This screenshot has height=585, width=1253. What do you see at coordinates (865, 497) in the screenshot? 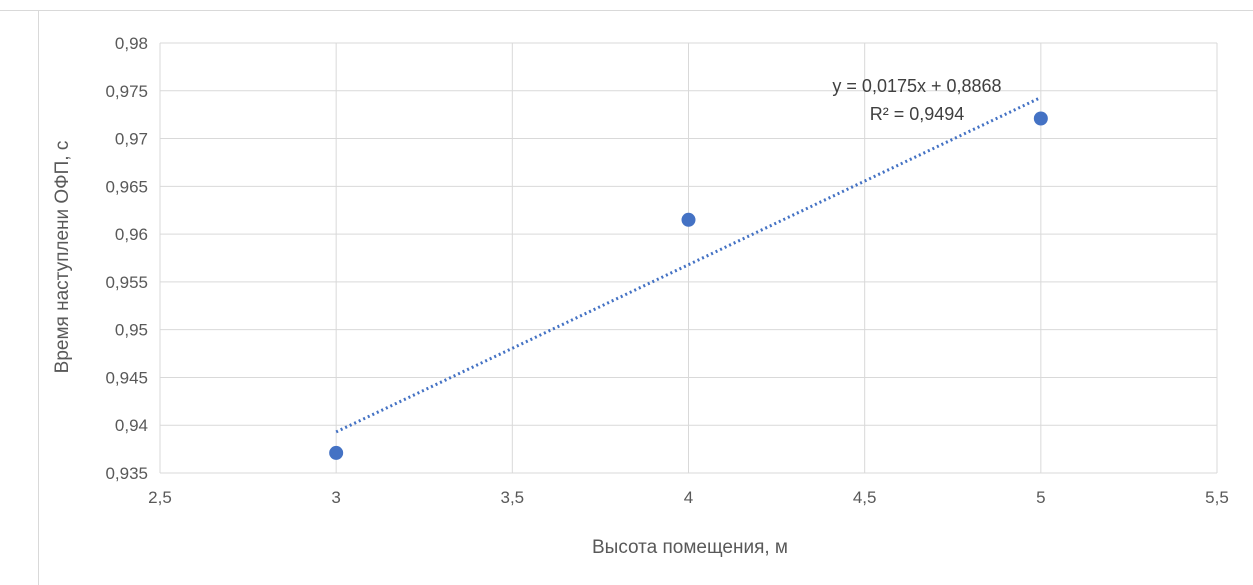
I see `x-tick-label: 4,5` at bounding box center [865, 497].